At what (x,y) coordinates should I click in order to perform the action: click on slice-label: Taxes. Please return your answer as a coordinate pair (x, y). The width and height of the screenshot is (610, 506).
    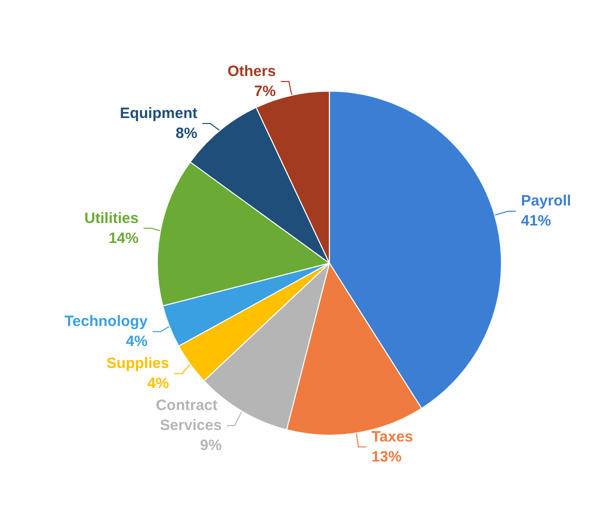
    Looking at the image, I should click on (392, 437).